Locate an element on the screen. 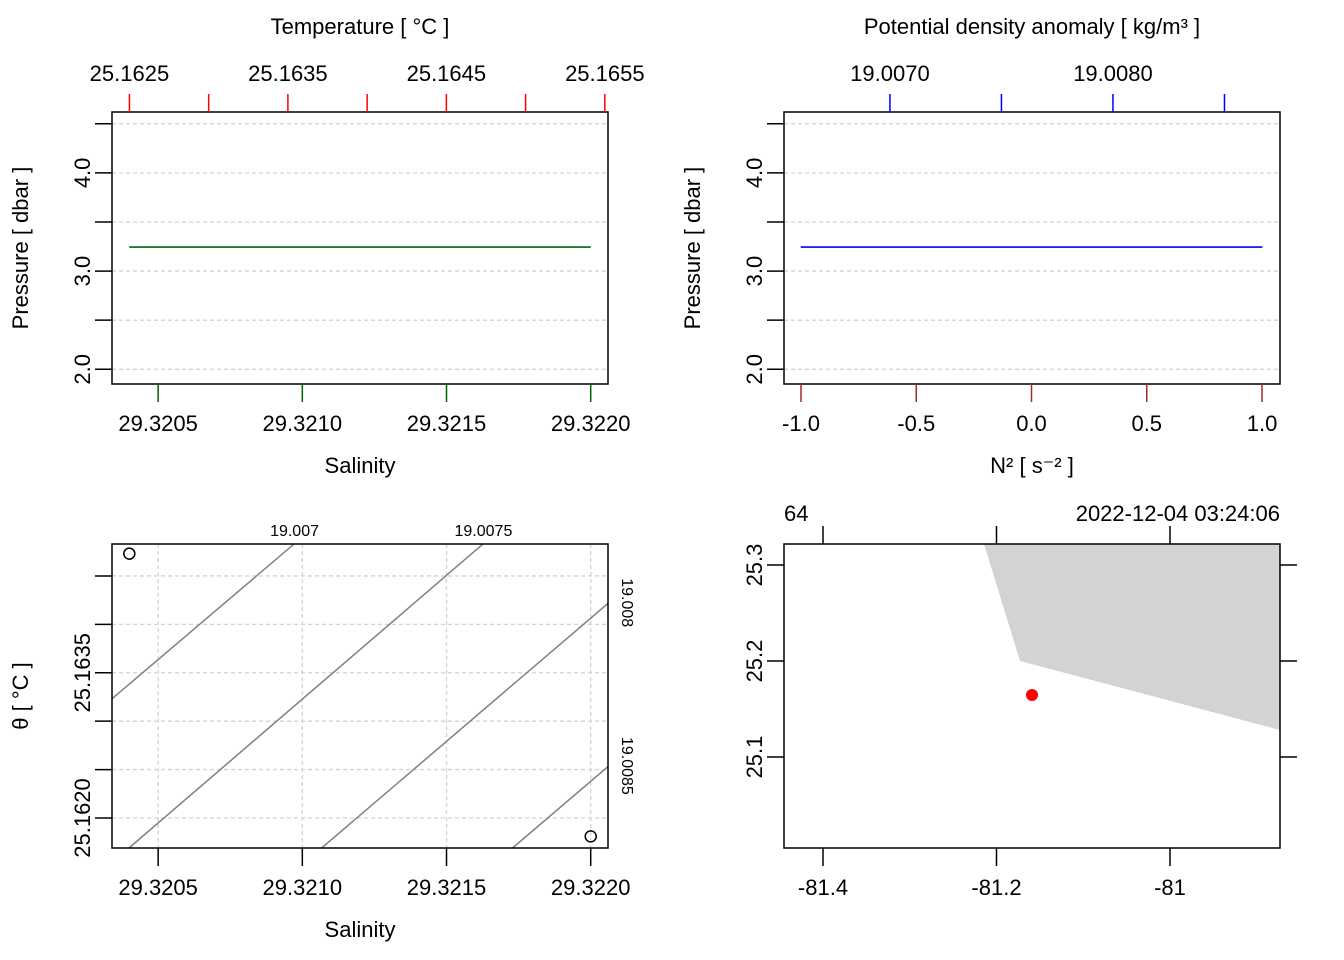 Image resolution: width=1344 pixels, height=960 pixels. y-axis-label: θ [ °C ] is located at coordinates (20, 695).